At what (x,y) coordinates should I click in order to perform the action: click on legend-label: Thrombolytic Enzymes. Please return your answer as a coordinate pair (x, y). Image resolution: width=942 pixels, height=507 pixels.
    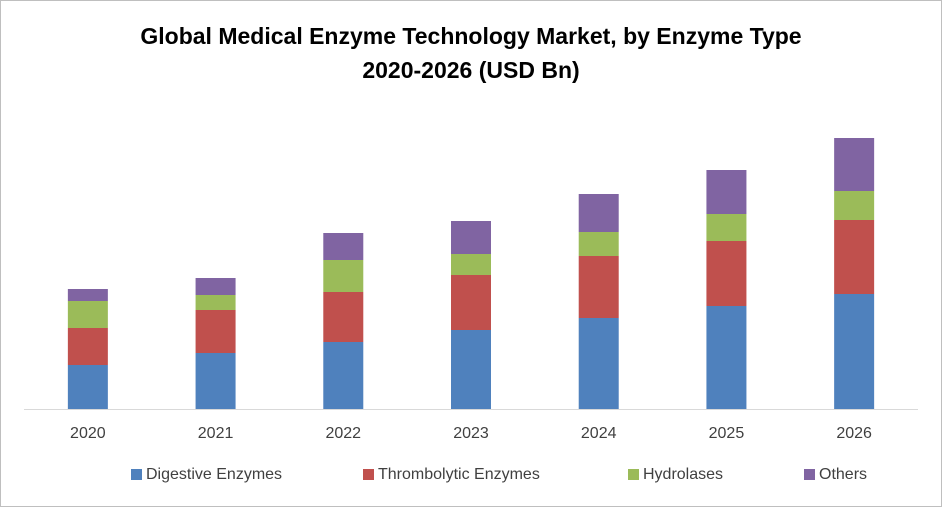
    Looking at the image, I should click on (459, 474).